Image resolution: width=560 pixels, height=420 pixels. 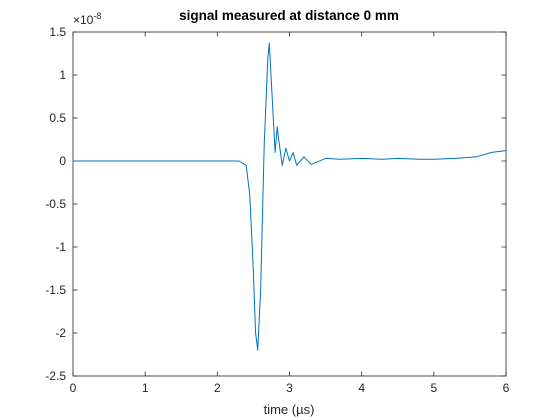 What do you see at coordinates (506, 388) in the screenshot?
I see `x-tick-label: 6` at bounding box center [506, 388].